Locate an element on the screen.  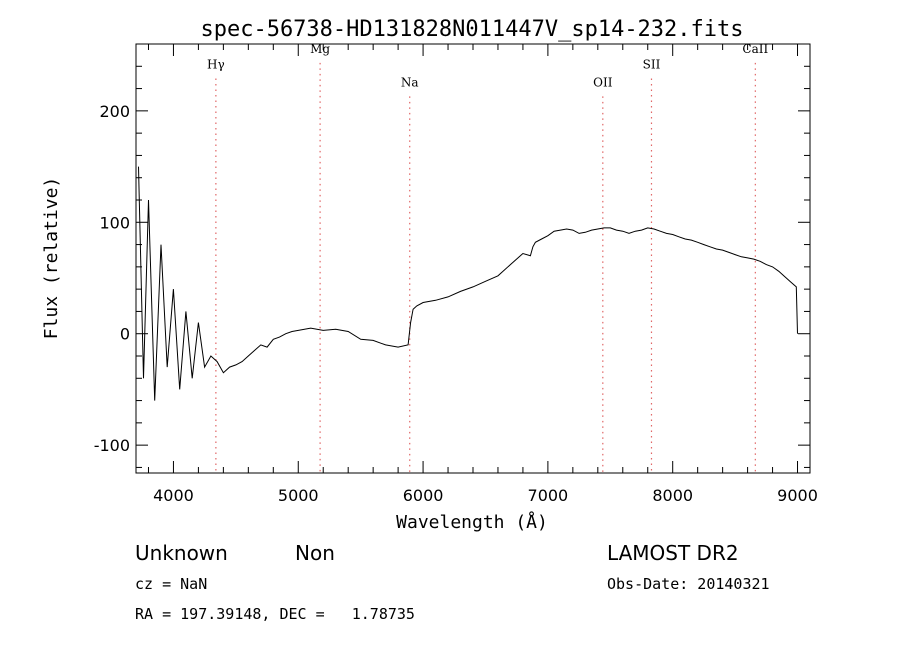
x-tick-label: 9000 is located at coordinates (797, 495).